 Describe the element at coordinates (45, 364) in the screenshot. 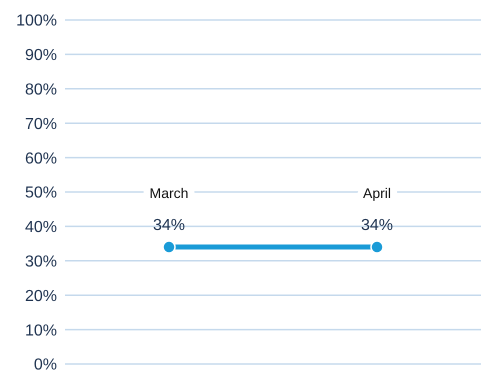

I see `y-tick-label: 0%` at that location.